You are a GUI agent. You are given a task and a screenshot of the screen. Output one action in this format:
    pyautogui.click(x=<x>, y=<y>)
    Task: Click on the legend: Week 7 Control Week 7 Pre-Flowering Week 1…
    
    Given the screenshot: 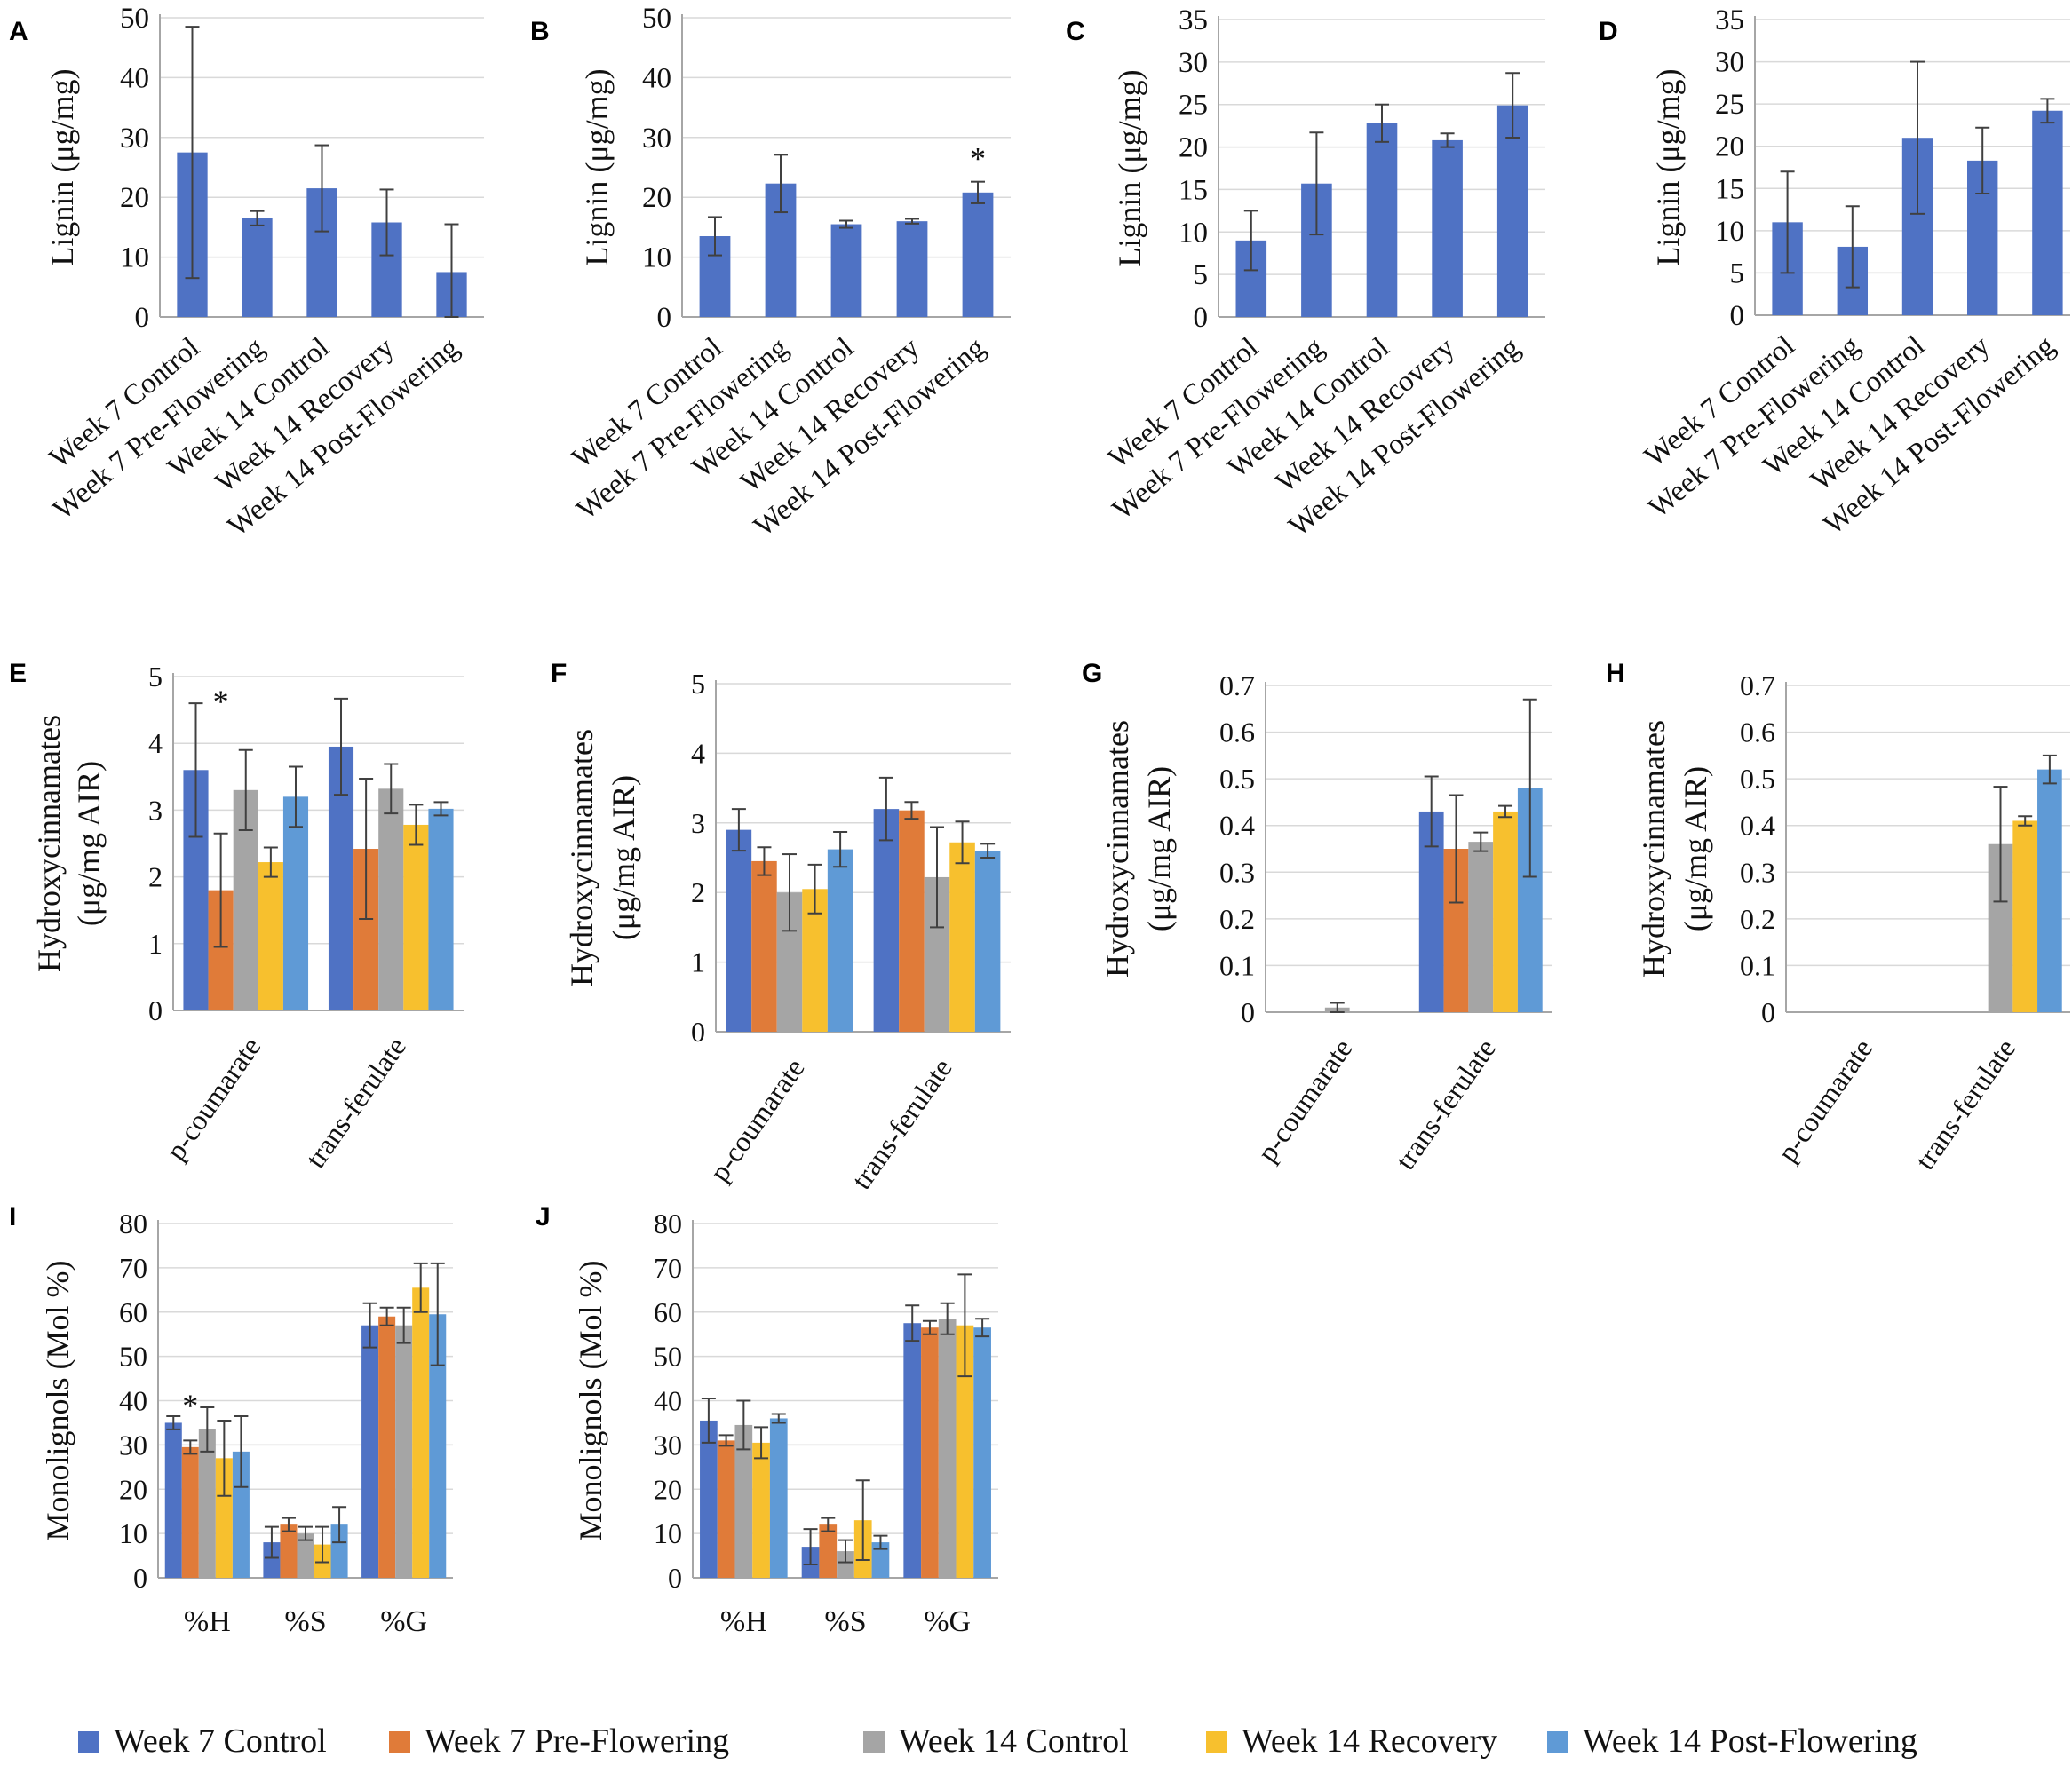 What is the action you would take?
    pyautogui.click(x=997, y=1741)
    